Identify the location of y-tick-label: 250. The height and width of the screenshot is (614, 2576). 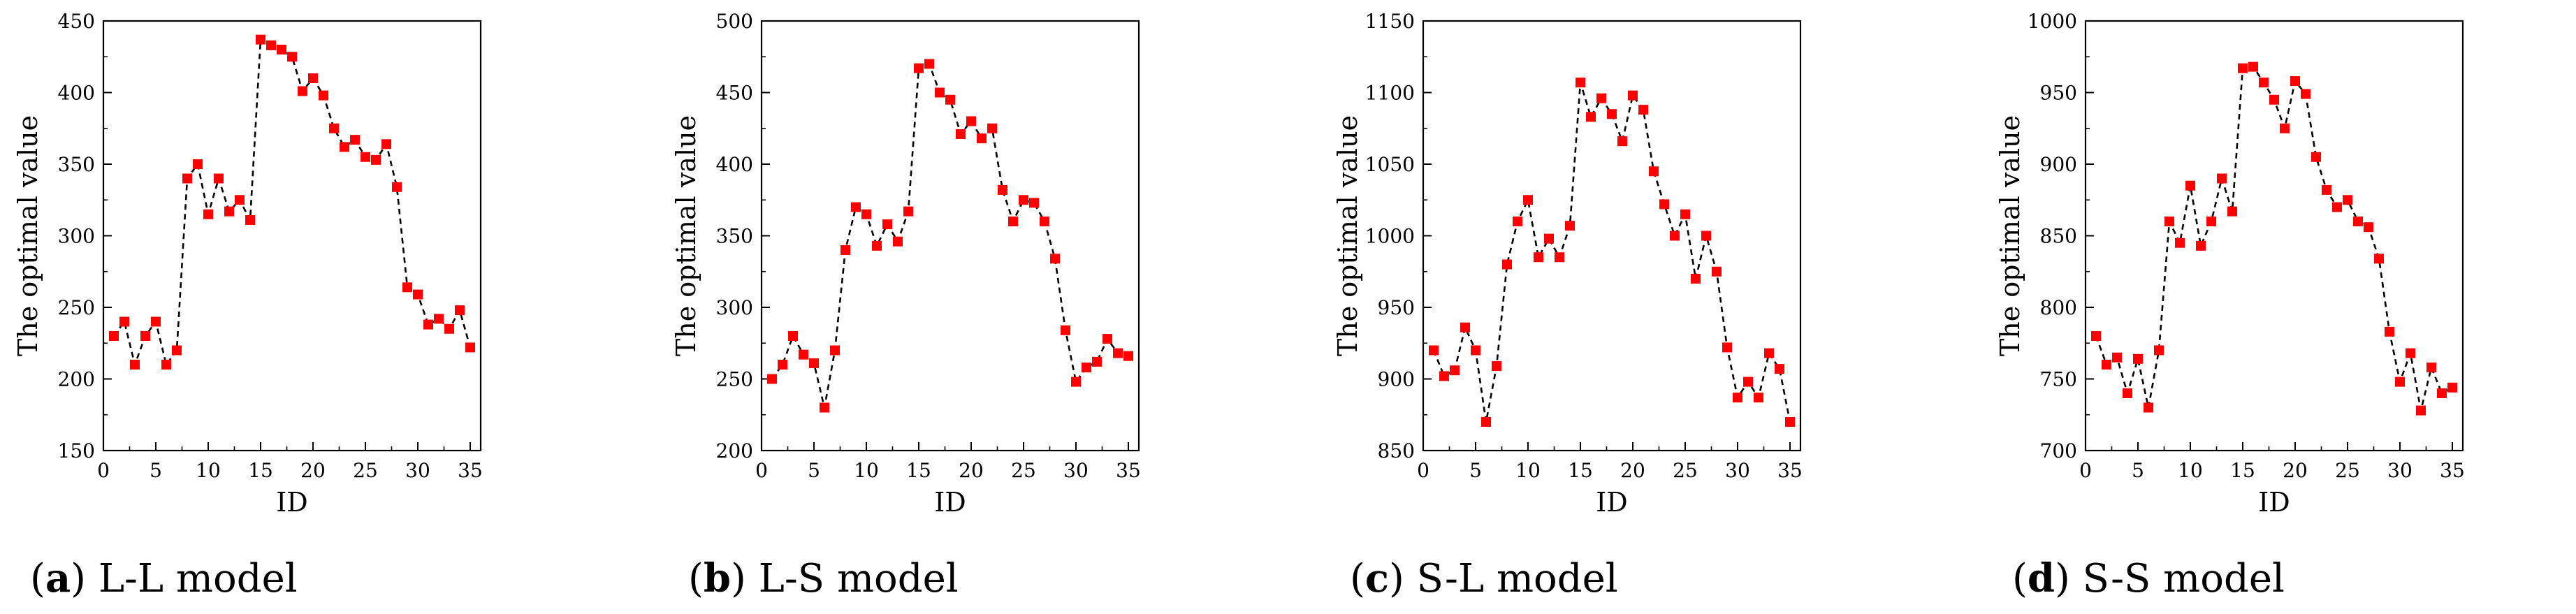
(735, 380).